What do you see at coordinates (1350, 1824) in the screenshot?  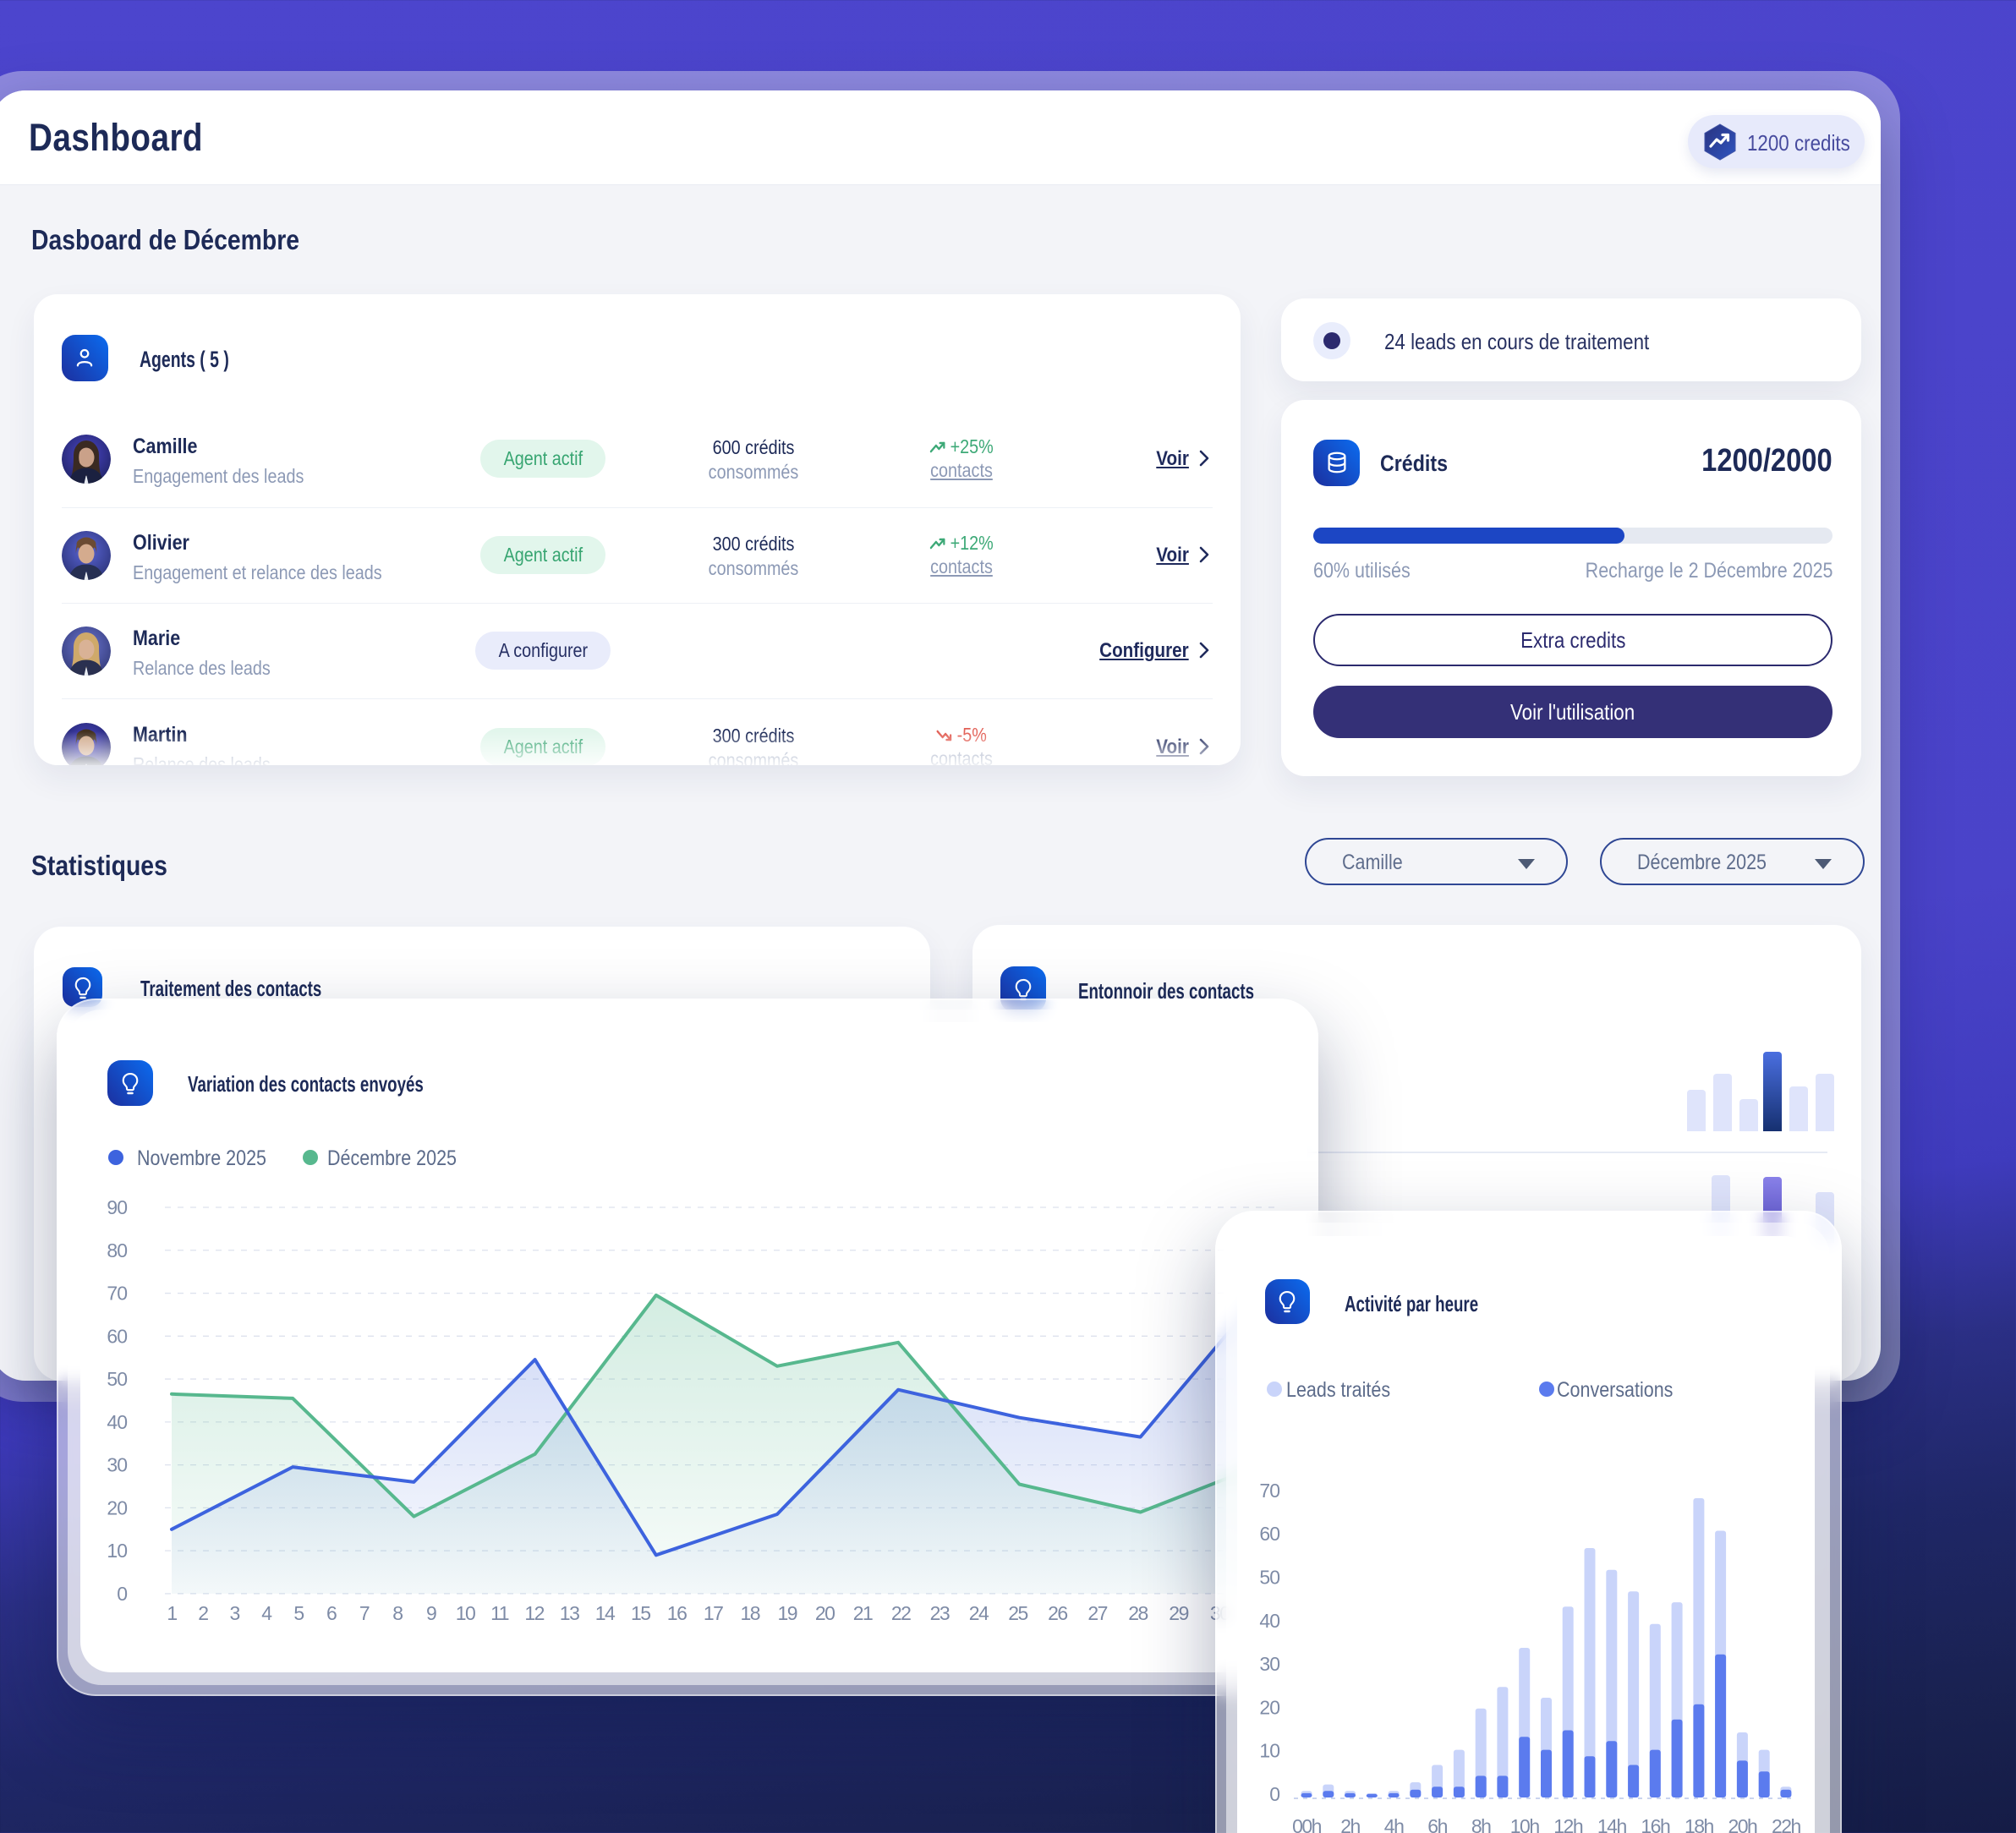 I see `svg-text: 2h` at bounding box center [1350, 1824].